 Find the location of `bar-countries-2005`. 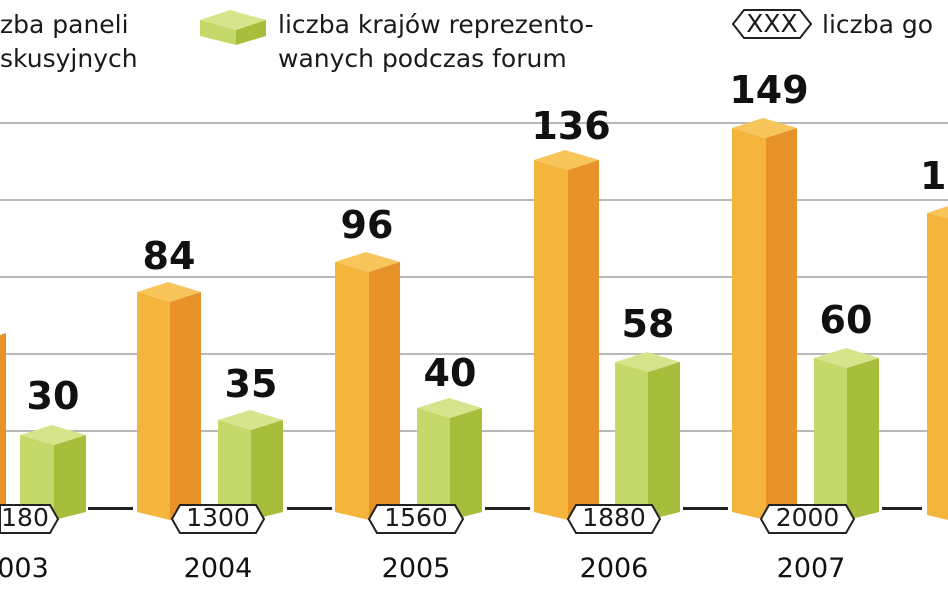

bar-countries-2005 is located at coordinates (449, 459).